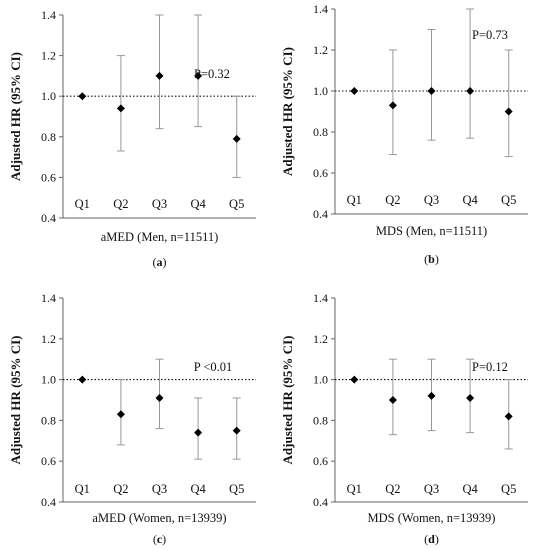 The height and width of the screenshot is (550, 540). What do you see at coordinates (431, 539) in the screenshot?
I see `panel-label: (d)` at bounding box center [431, 539].